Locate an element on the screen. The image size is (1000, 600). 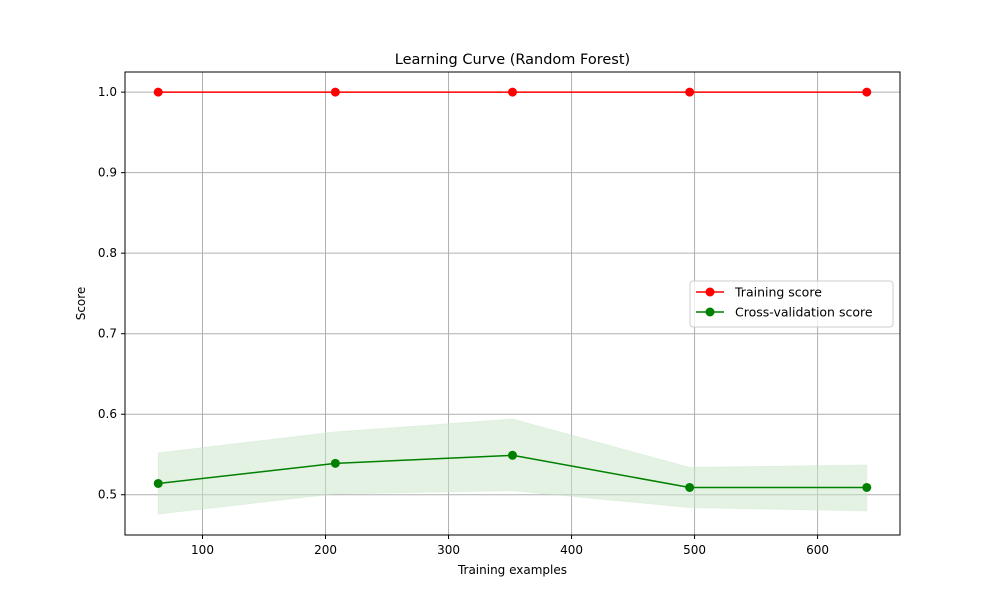
x-tick-label: 400 is located at coordinates (571, 550).